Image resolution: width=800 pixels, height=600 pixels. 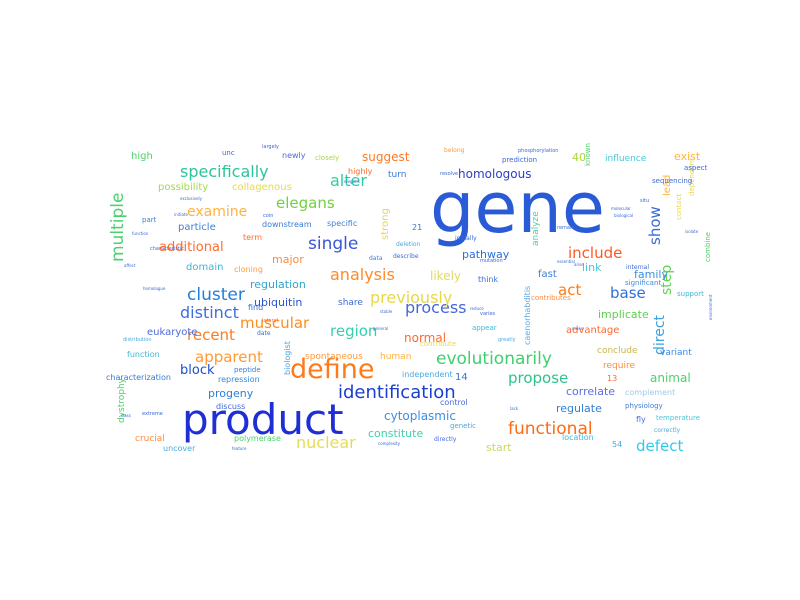 What do you see at coordinates (385, 224) in the screenshot?
I see `word-strong: strong` at bounding box center [385, 224].